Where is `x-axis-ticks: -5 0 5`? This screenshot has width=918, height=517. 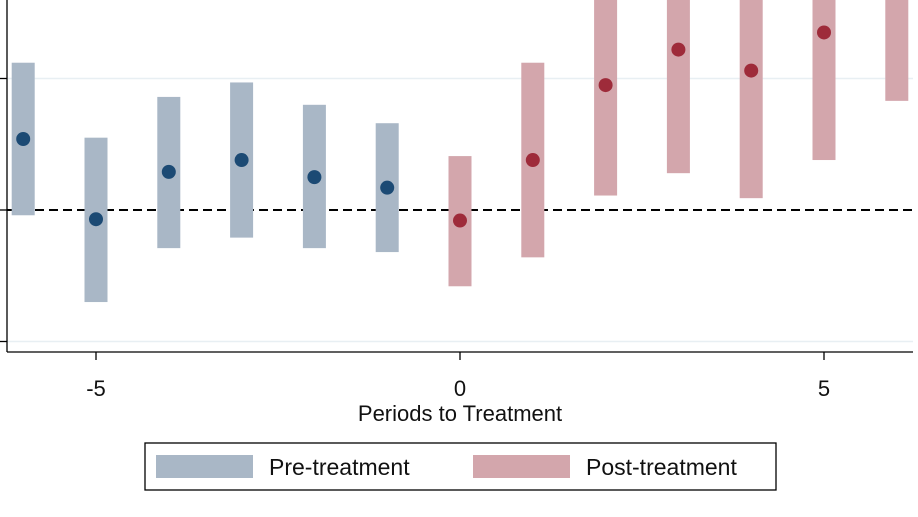
x-axis-ticks: -5 0 5 is located at coordinates (458, 376).